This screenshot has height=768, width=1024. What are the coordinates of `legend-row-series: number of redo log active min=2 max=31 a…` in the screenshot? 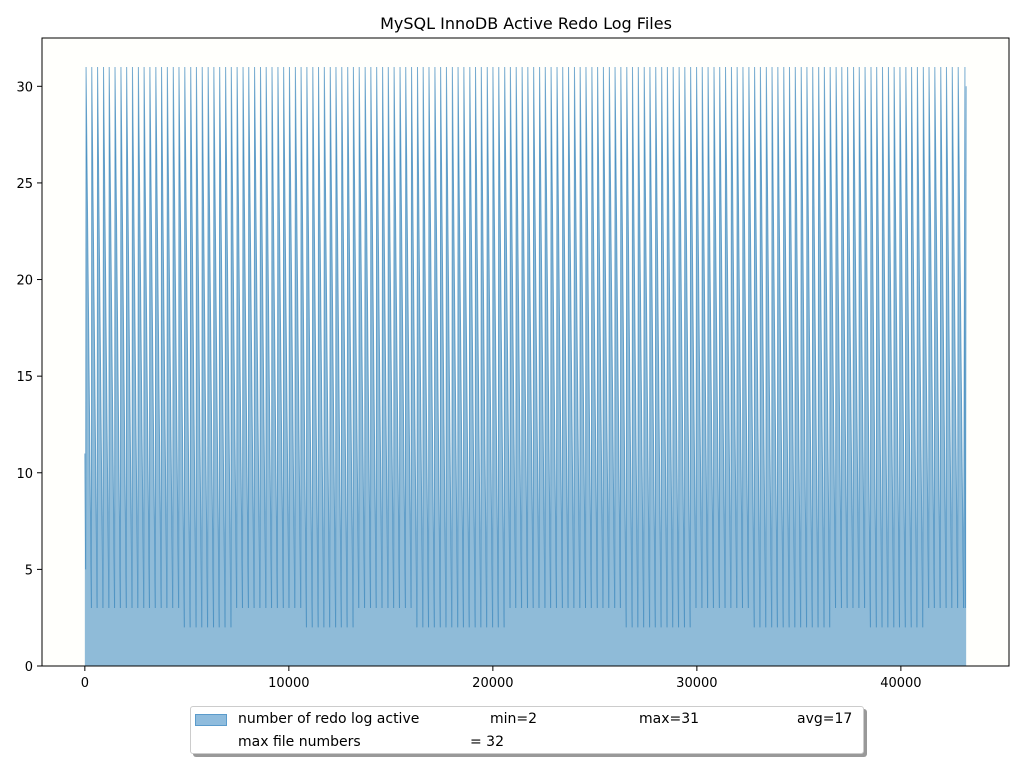 It's located at (527, 719).